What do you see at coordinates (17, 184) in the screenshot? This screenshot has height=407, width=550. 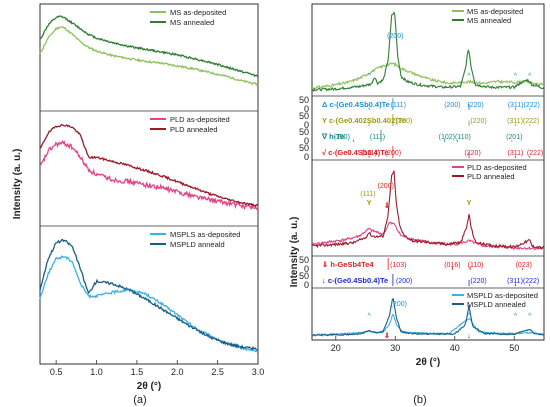 I see `panel-a-y-label: Intensity (a. u.)` at bounding box center [17, 184].